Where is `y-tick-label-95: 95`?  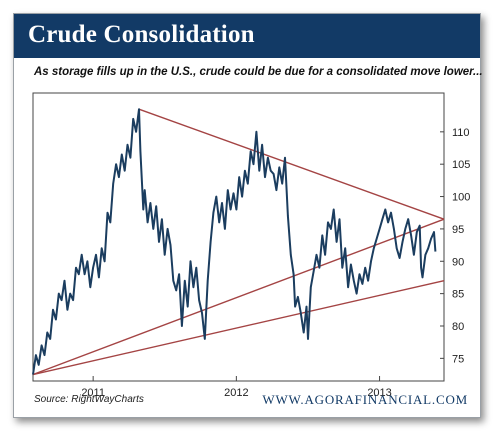 y-tick-label-95: 95 is located at coordinates (458, 230).